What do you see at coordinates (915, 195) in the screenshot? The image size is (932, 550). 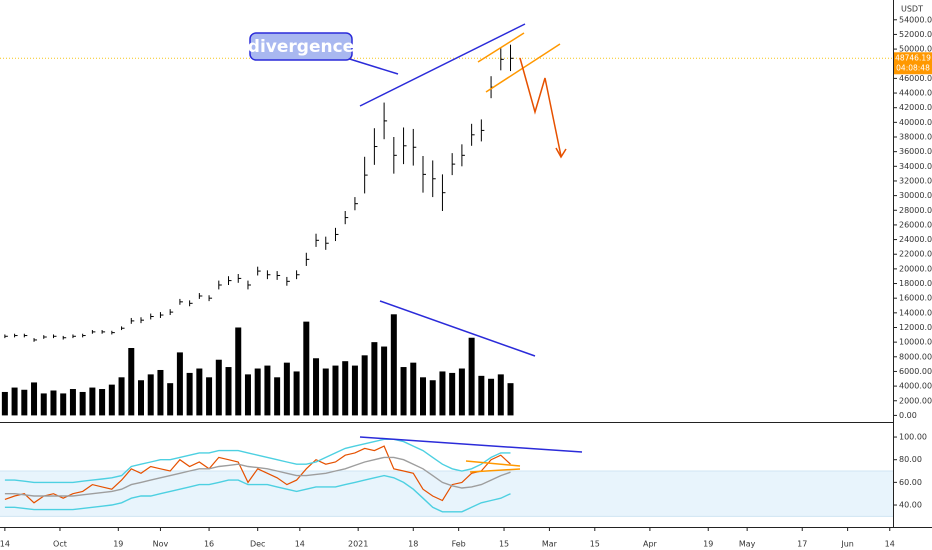 I see `y-tick-label: 30000.00` at bounding box center [915, 195].